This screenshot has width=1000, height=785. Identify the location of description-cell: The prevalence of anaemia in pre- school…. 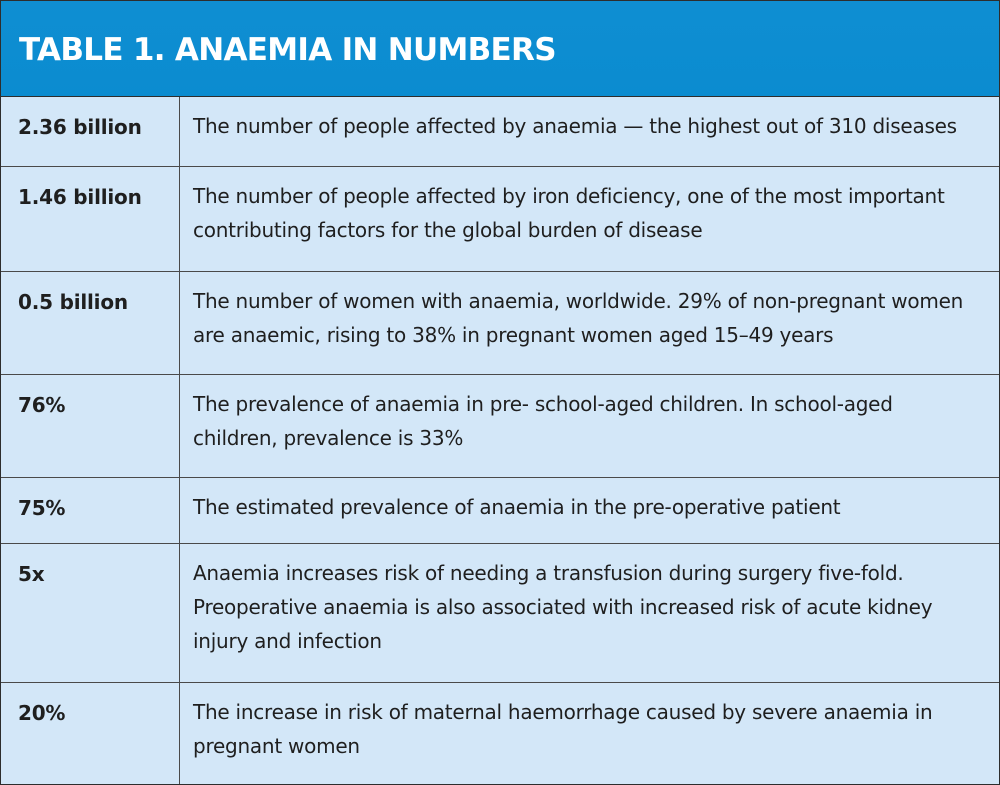
(543, 421).